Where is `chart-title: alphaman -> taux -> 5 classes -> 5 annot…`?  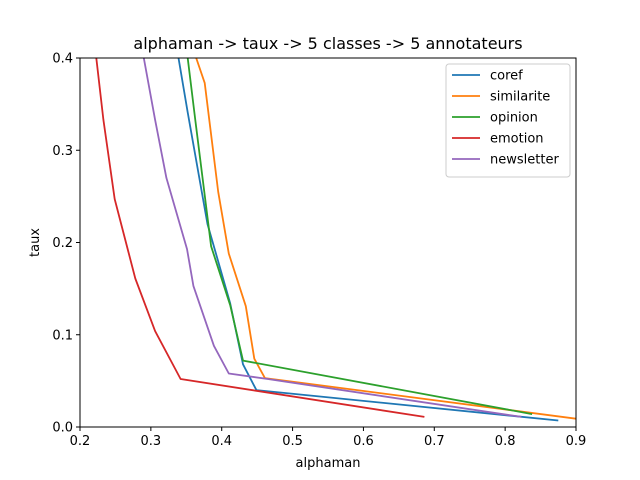 chart-title: alphaman -> taux -> 5 classes -> 5 annot… is located at coordinates (327, 43).